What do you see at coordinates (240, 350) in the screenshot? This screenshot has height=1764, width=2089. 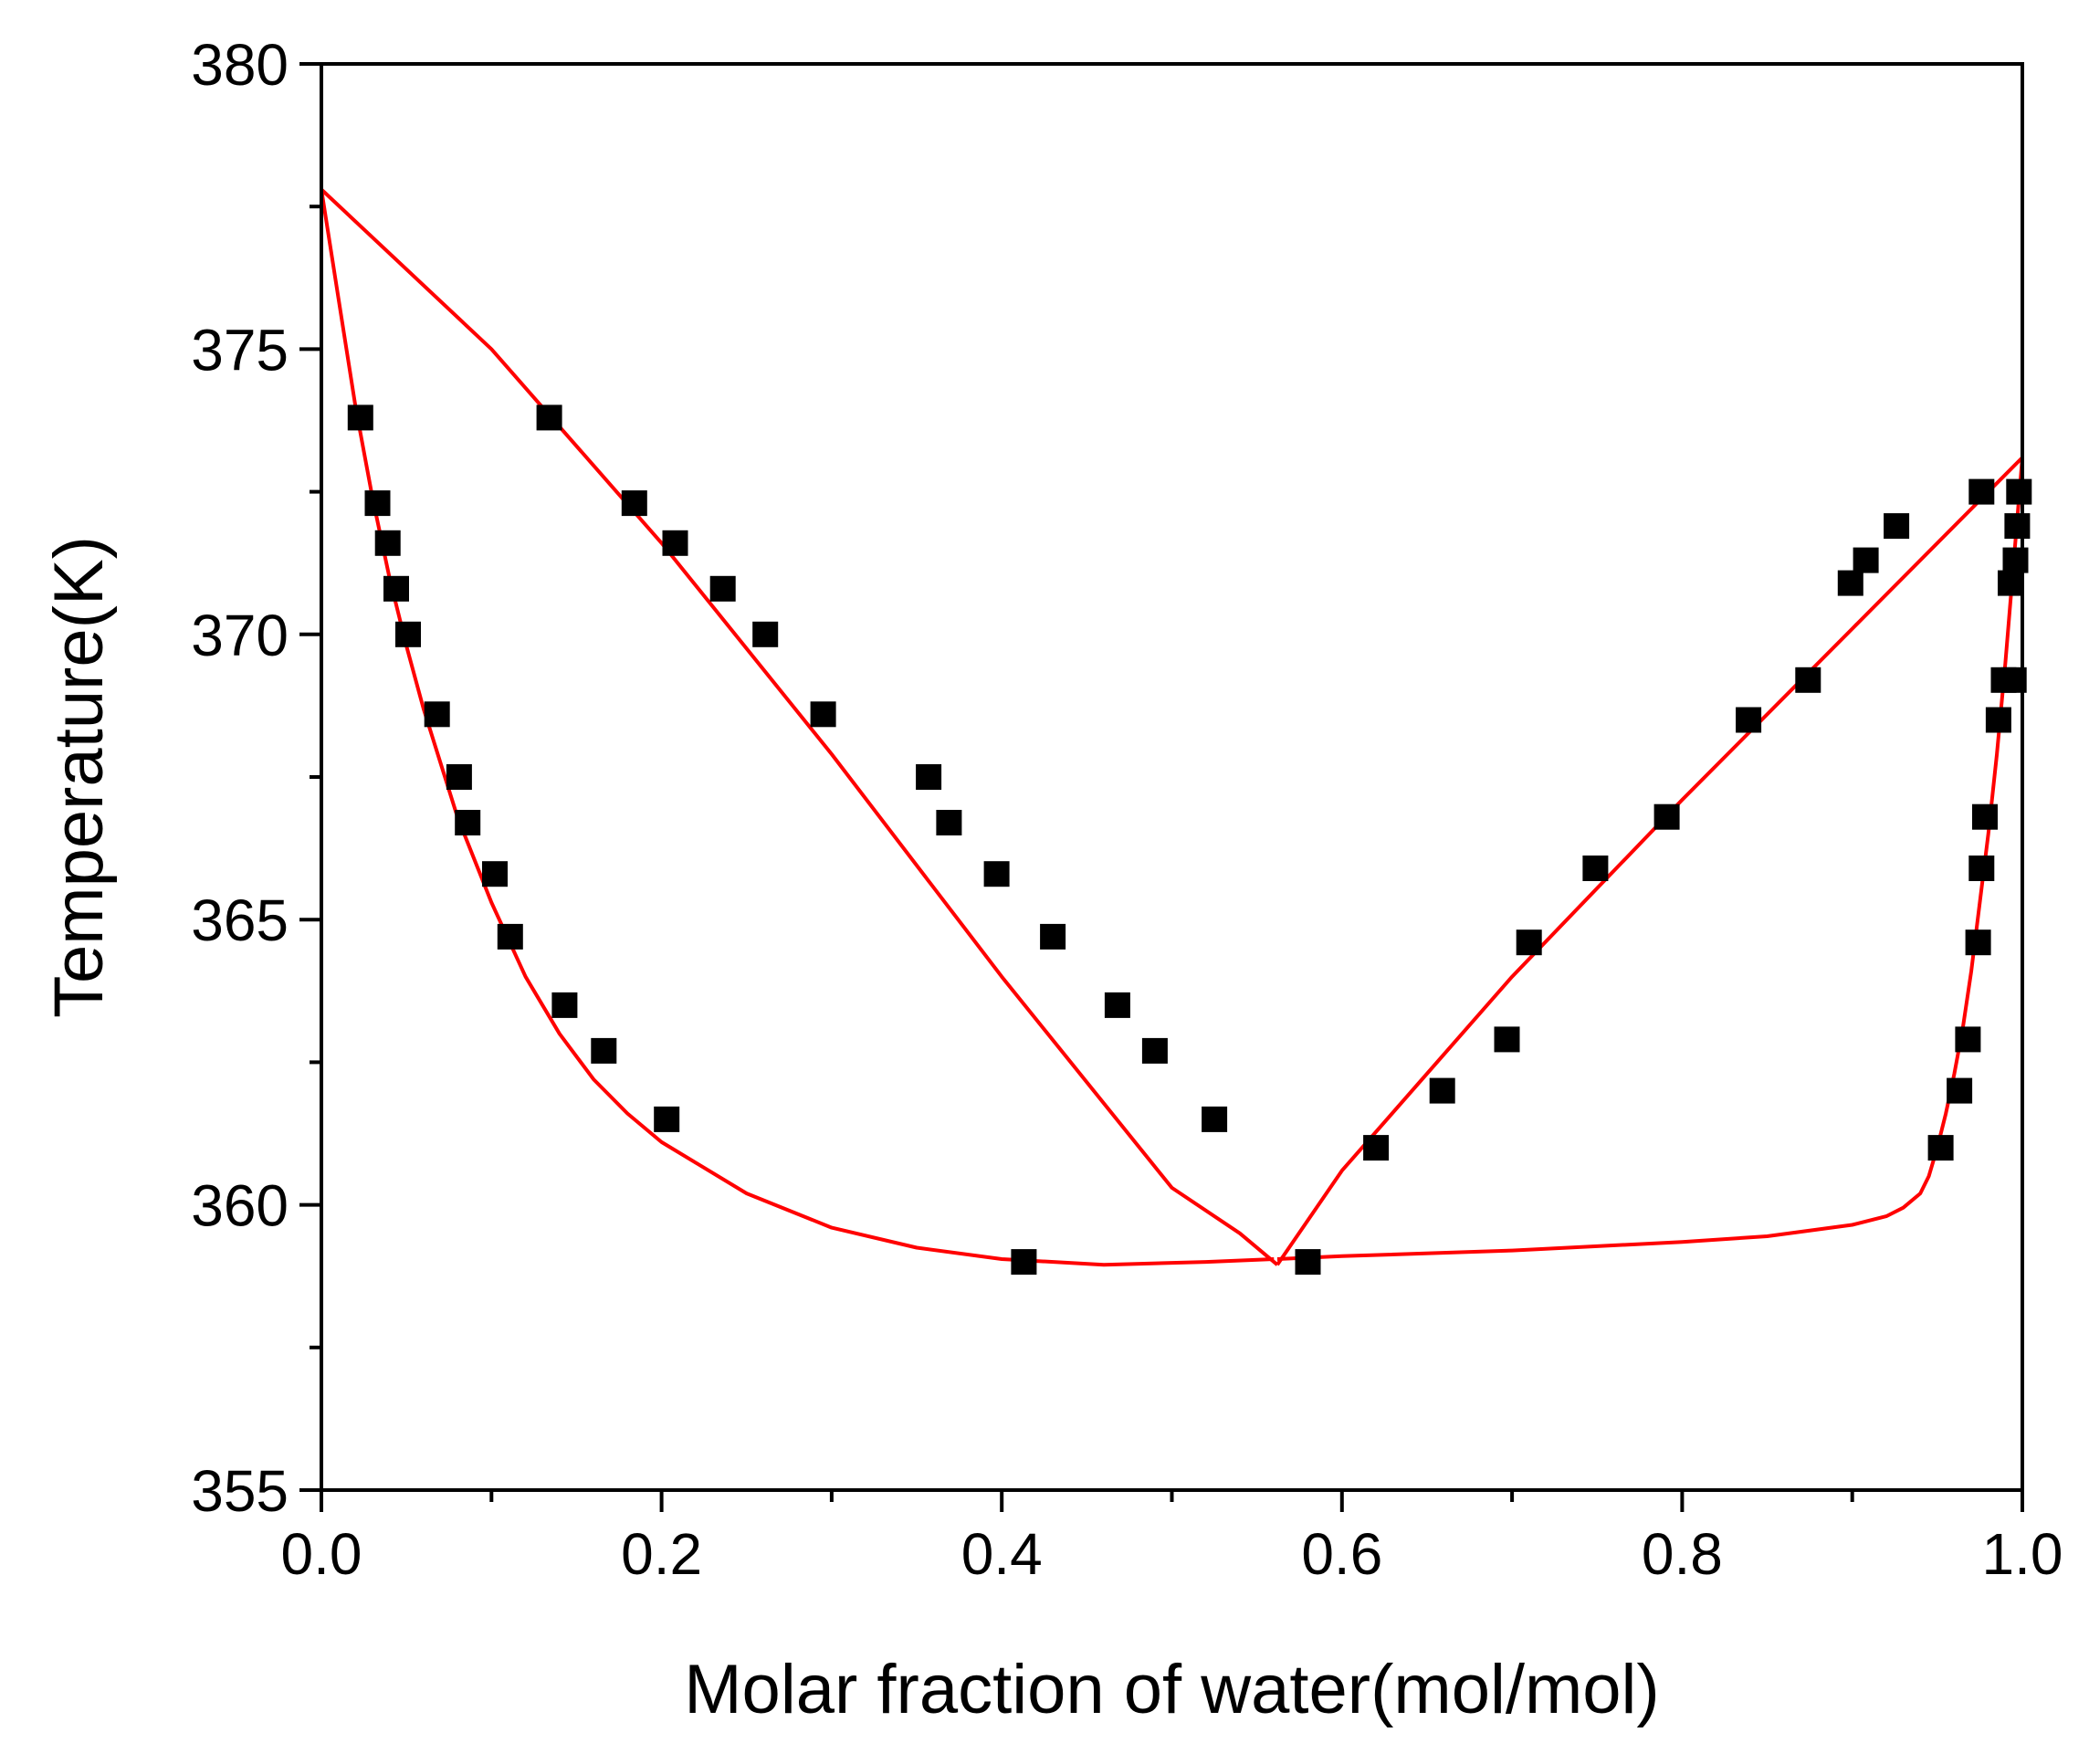 I see `y-tick-label: 375` at bounding box center [240, 350].